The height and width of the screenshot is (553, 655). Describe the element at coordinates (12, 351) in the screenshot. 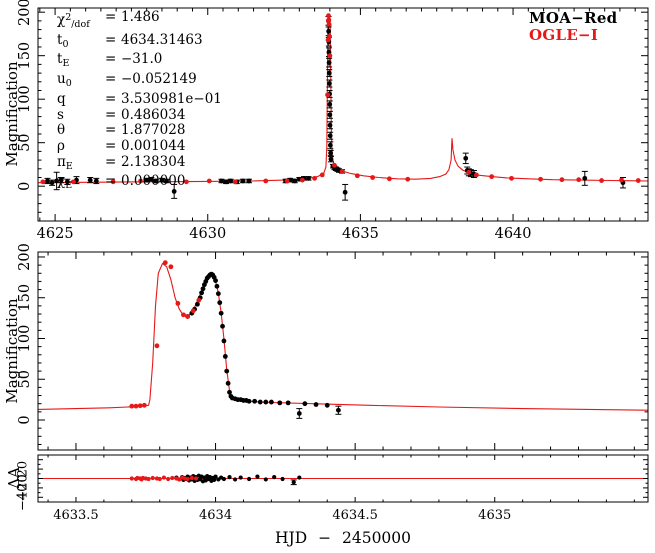

I see `middle-panel-ylabel: Magnification` at that location.